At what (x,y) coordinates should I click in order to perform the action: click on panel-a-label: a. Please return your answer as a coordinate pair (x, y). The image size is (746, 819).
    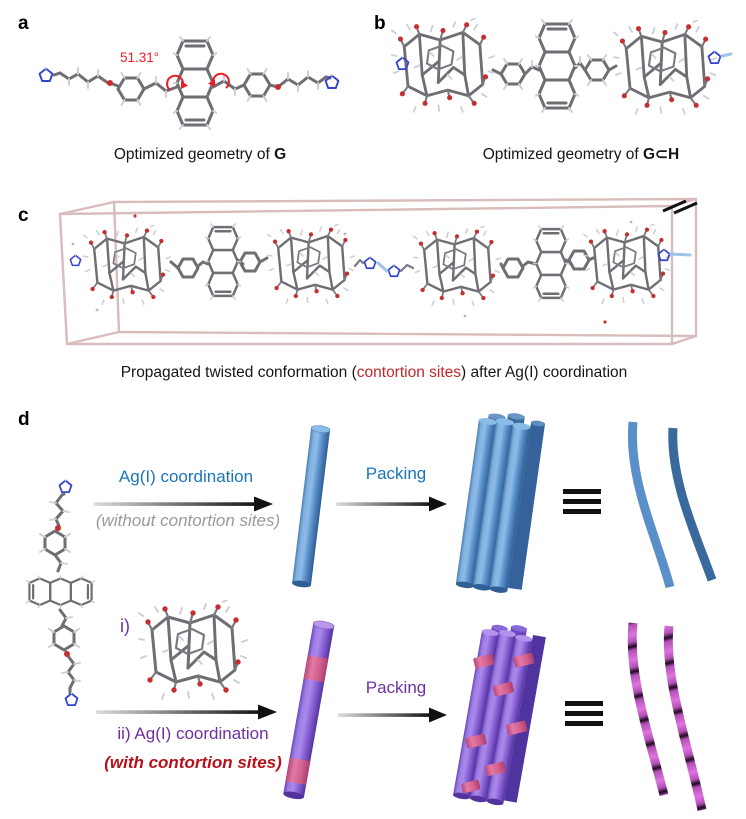
    Looking at the image, I should click on (23, 23).